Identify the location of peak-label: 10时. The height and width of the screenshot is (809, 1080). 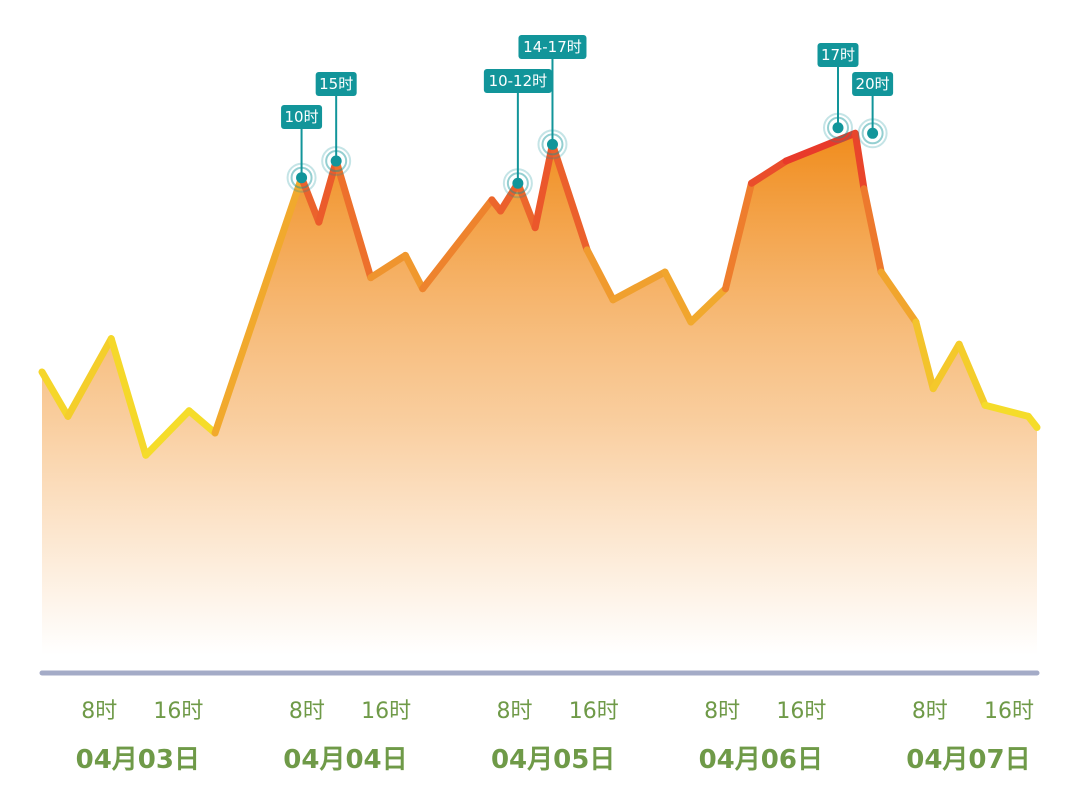
(302, 117).